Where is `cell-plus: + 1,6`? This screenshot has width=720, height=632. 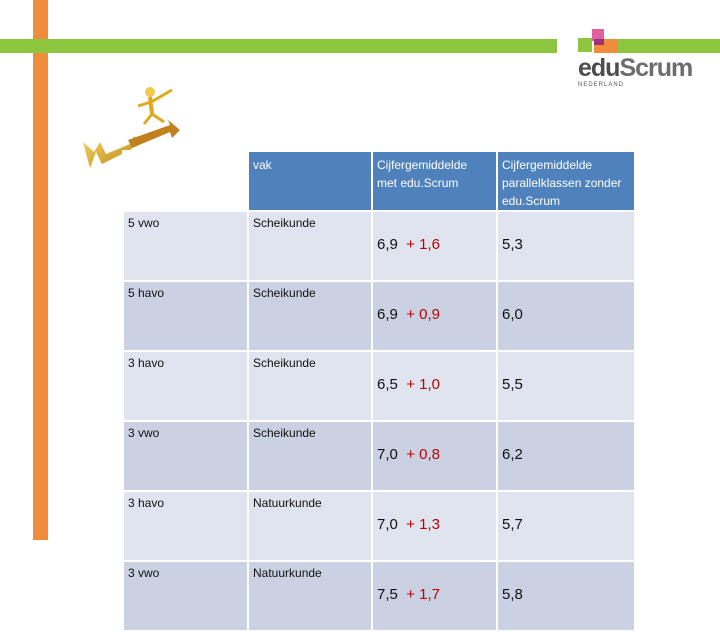
cell-plus: + 1,6 is located at coordinates (423, 244).